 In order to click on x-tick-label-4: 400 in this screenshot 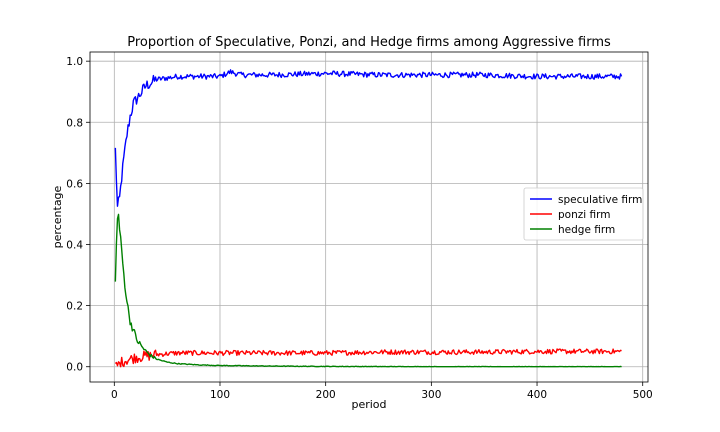, I will do `click(537, 395)`.